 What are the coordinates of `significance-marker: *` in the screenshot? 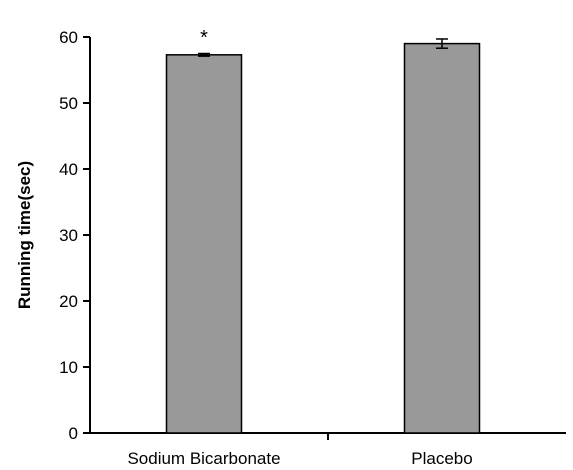 It's located at (204, 38).